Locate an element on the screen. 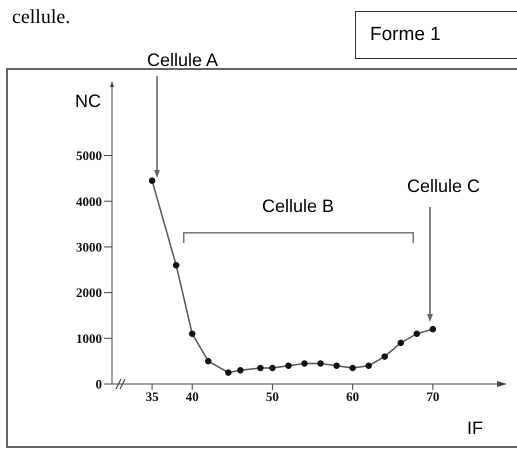 The height and width of the screenshot is (450, 517). x-tick-label: 50 is located at coordinates (272, 396).